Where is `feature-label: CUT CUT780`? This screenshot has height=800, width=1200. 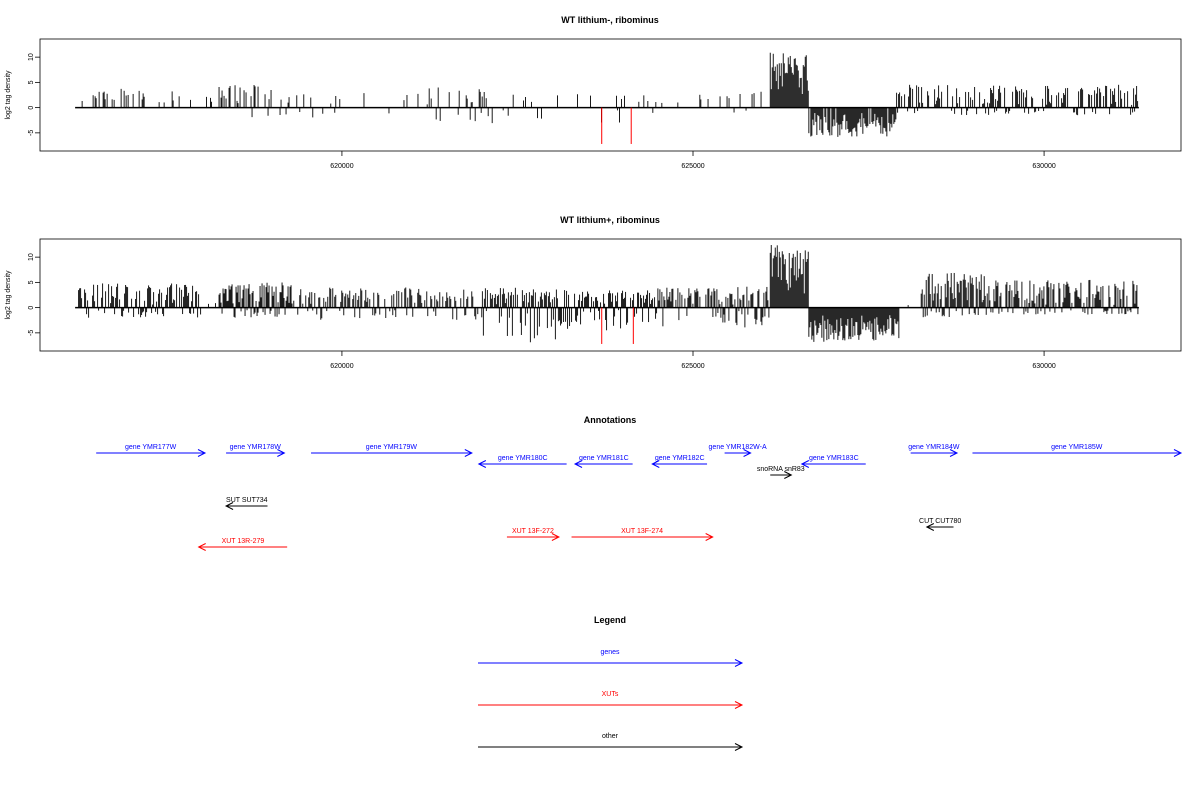 feature-label: CUT CUT780 is located at coordinates (940, 521).